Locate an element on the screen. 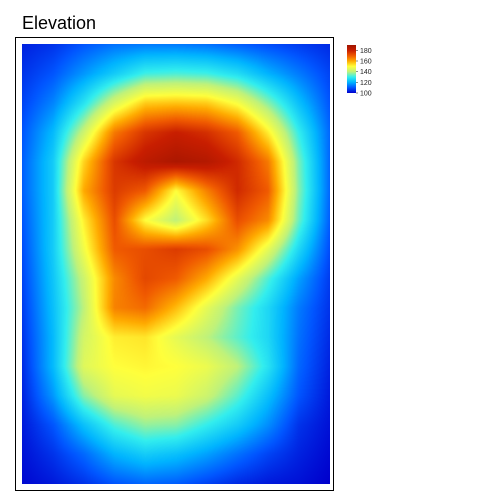 The height and width of the screenshot is (504, 504). chart-title: Elevation is located at coordinates (59, 23).